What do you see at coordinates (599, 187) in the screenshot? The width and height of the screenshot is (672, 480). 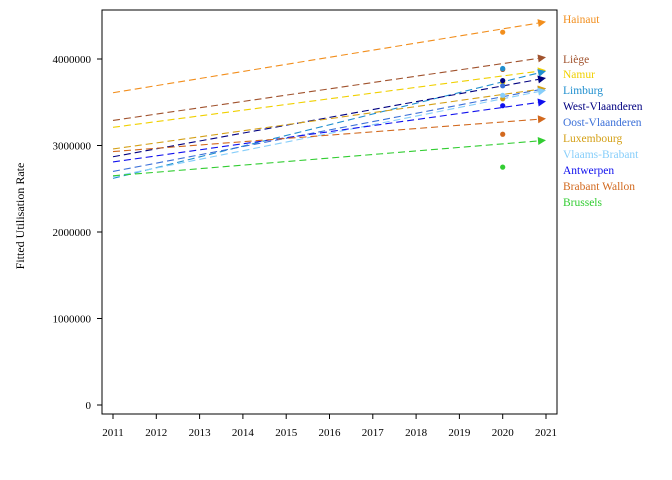 I see `legend-label: Brabant Wallon` at bounding box center [599, 187].